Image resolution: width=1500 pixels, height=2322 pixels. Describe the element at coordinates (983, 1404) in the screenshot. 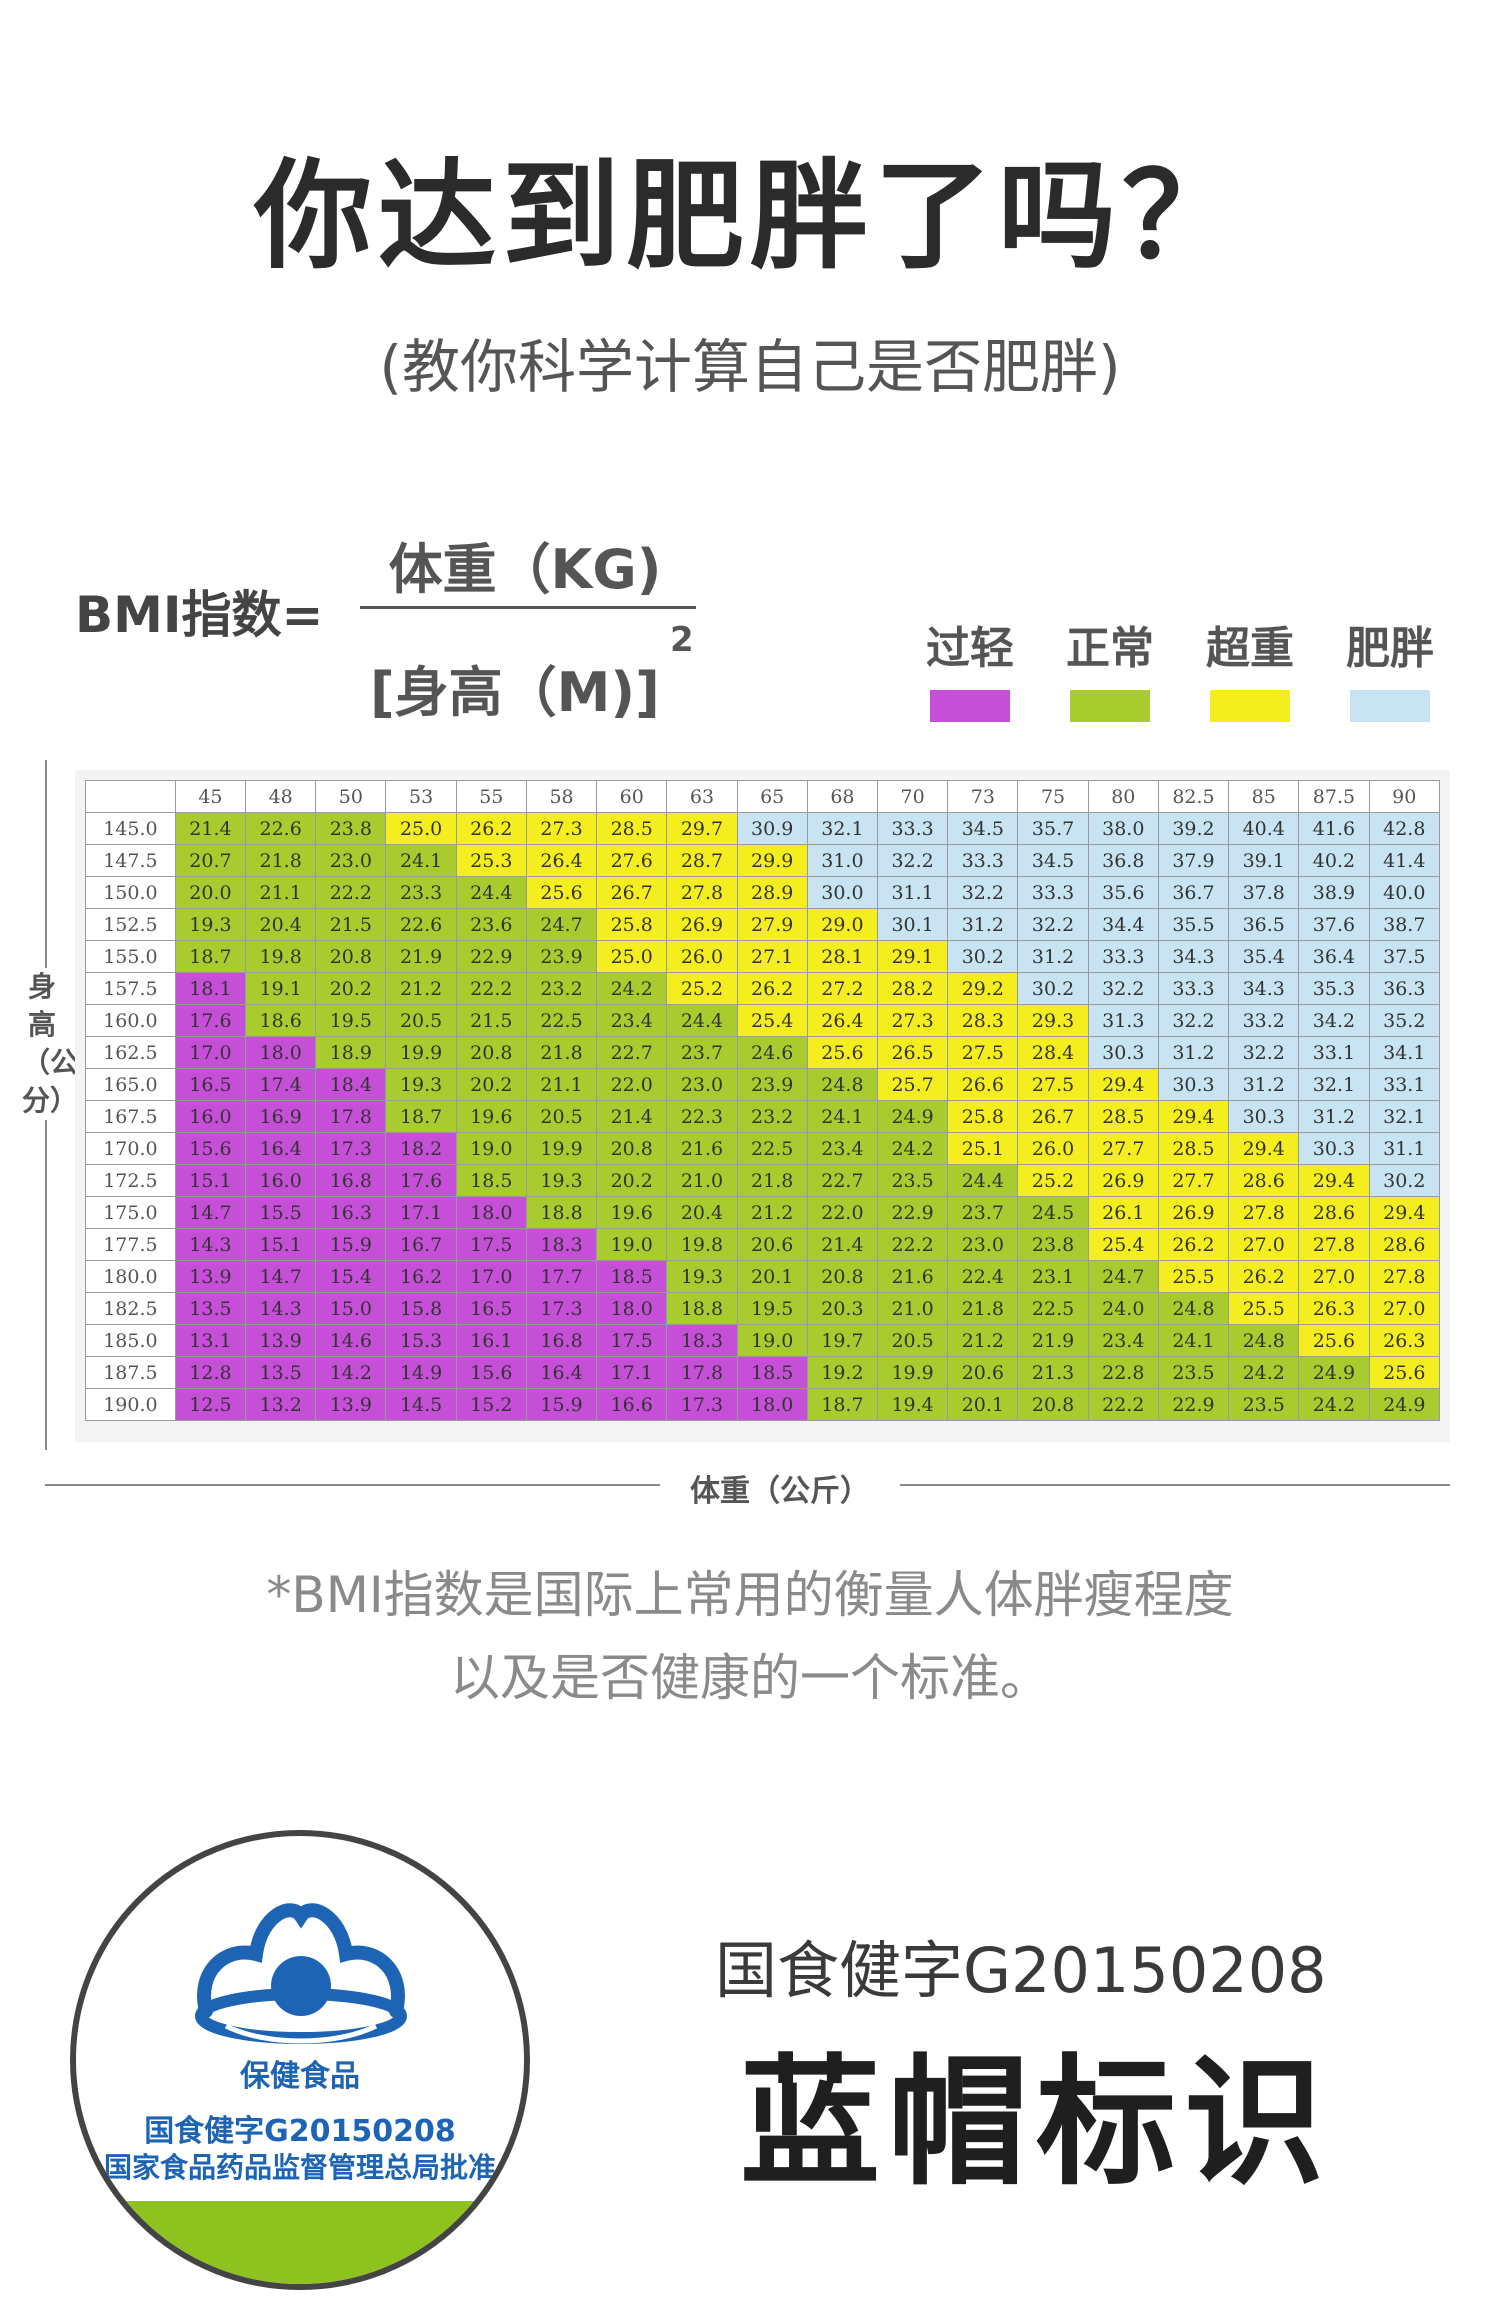

I see `bmi-cell: 20.1` at that location.